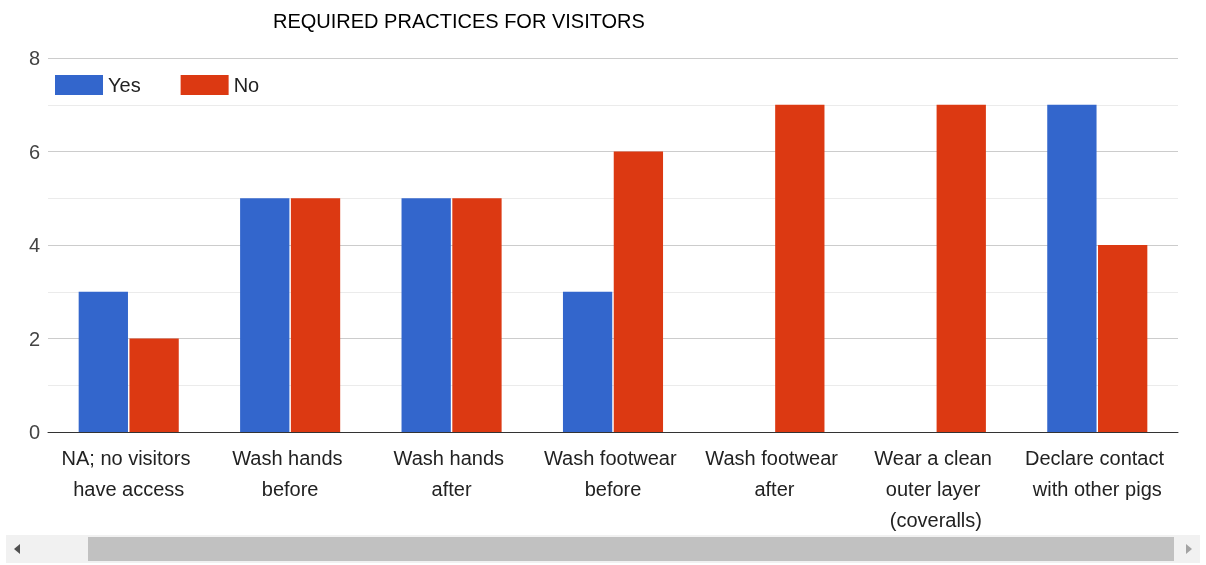 This screenshot has height=565, width=1206. Describe the element at coordinates (451, 473) in the screenshot. I see `x-tick-label: Wash hands after` at that location.